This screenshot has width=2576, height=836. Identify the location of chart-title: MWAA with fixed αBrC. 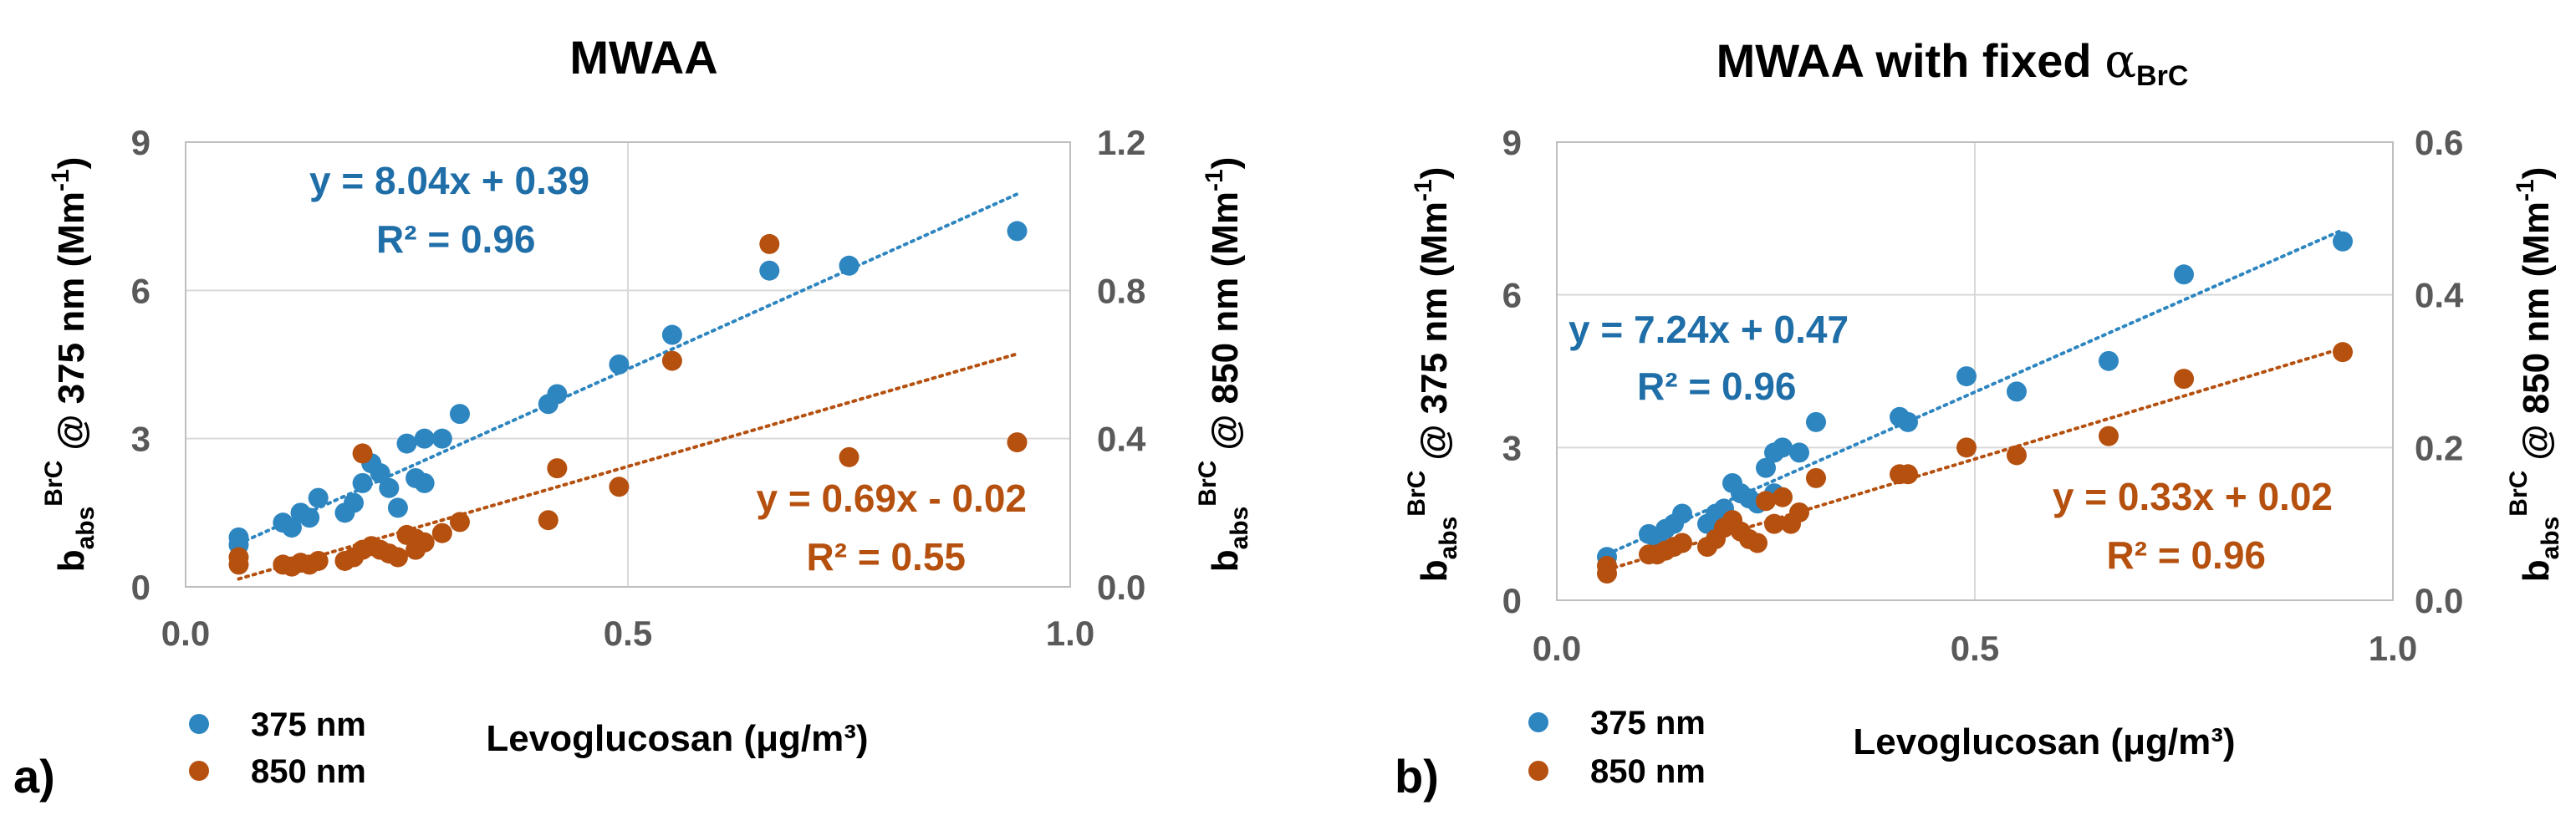
(1952, 63).